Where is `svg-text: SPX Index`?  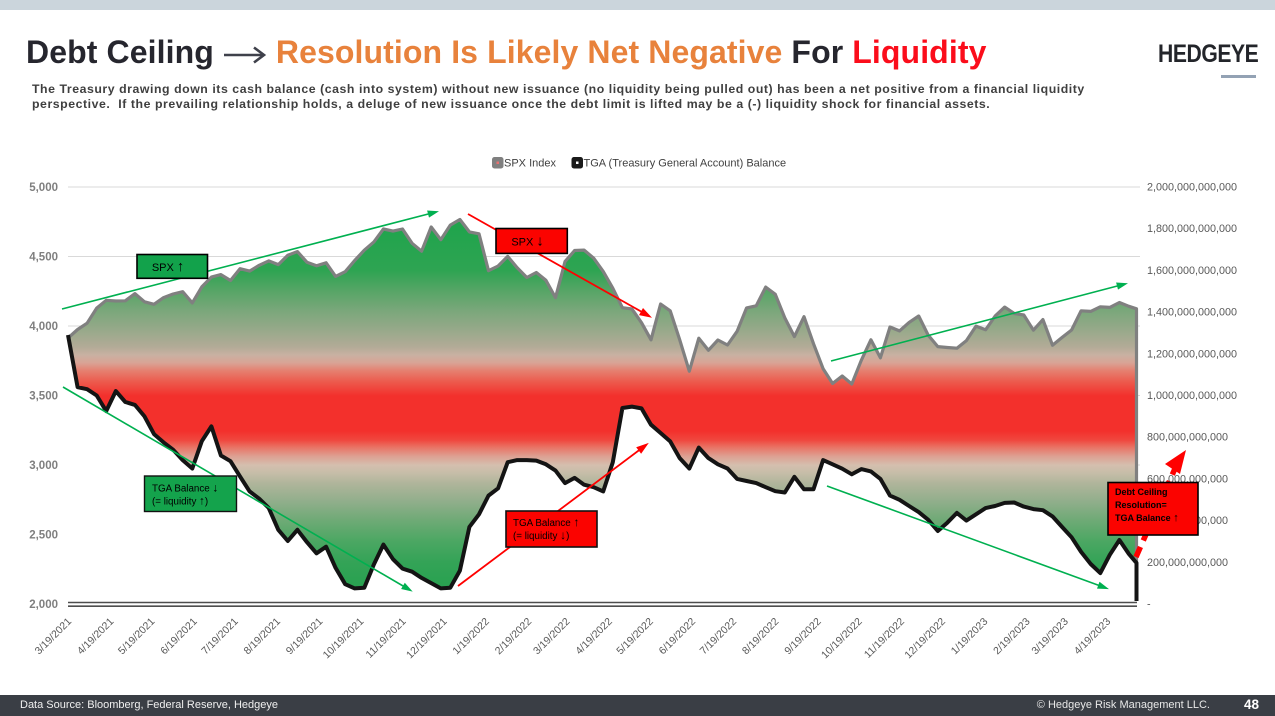 svg-text: SPX Index is located at coordinates (530, 164).